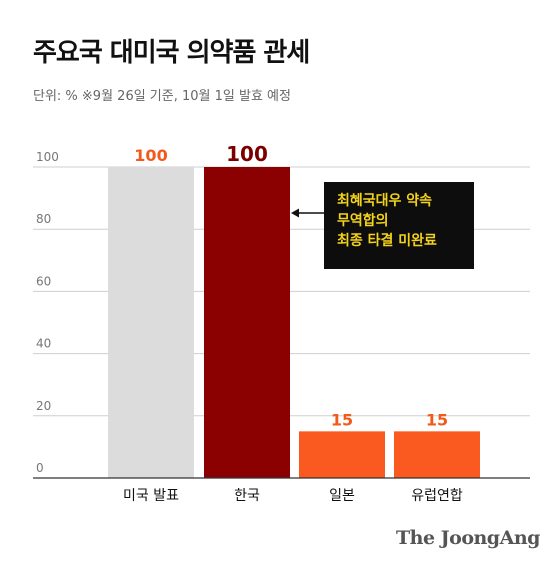 The width and height of the screenshot is (560, 569). I want to click on chart-subtitle: 단위: % ※9월 26일 기준, 10월 1일 발효 예정, so click(162, 96).